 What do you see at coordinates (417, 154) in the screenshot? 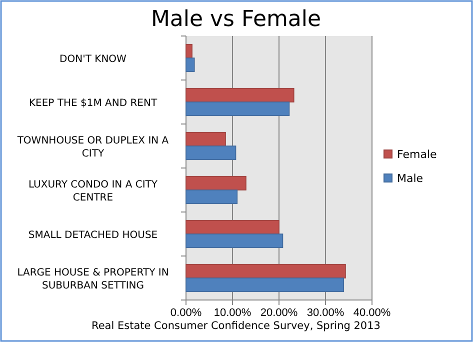
I see `legend-label: Female` at bounding box center [417, 154].